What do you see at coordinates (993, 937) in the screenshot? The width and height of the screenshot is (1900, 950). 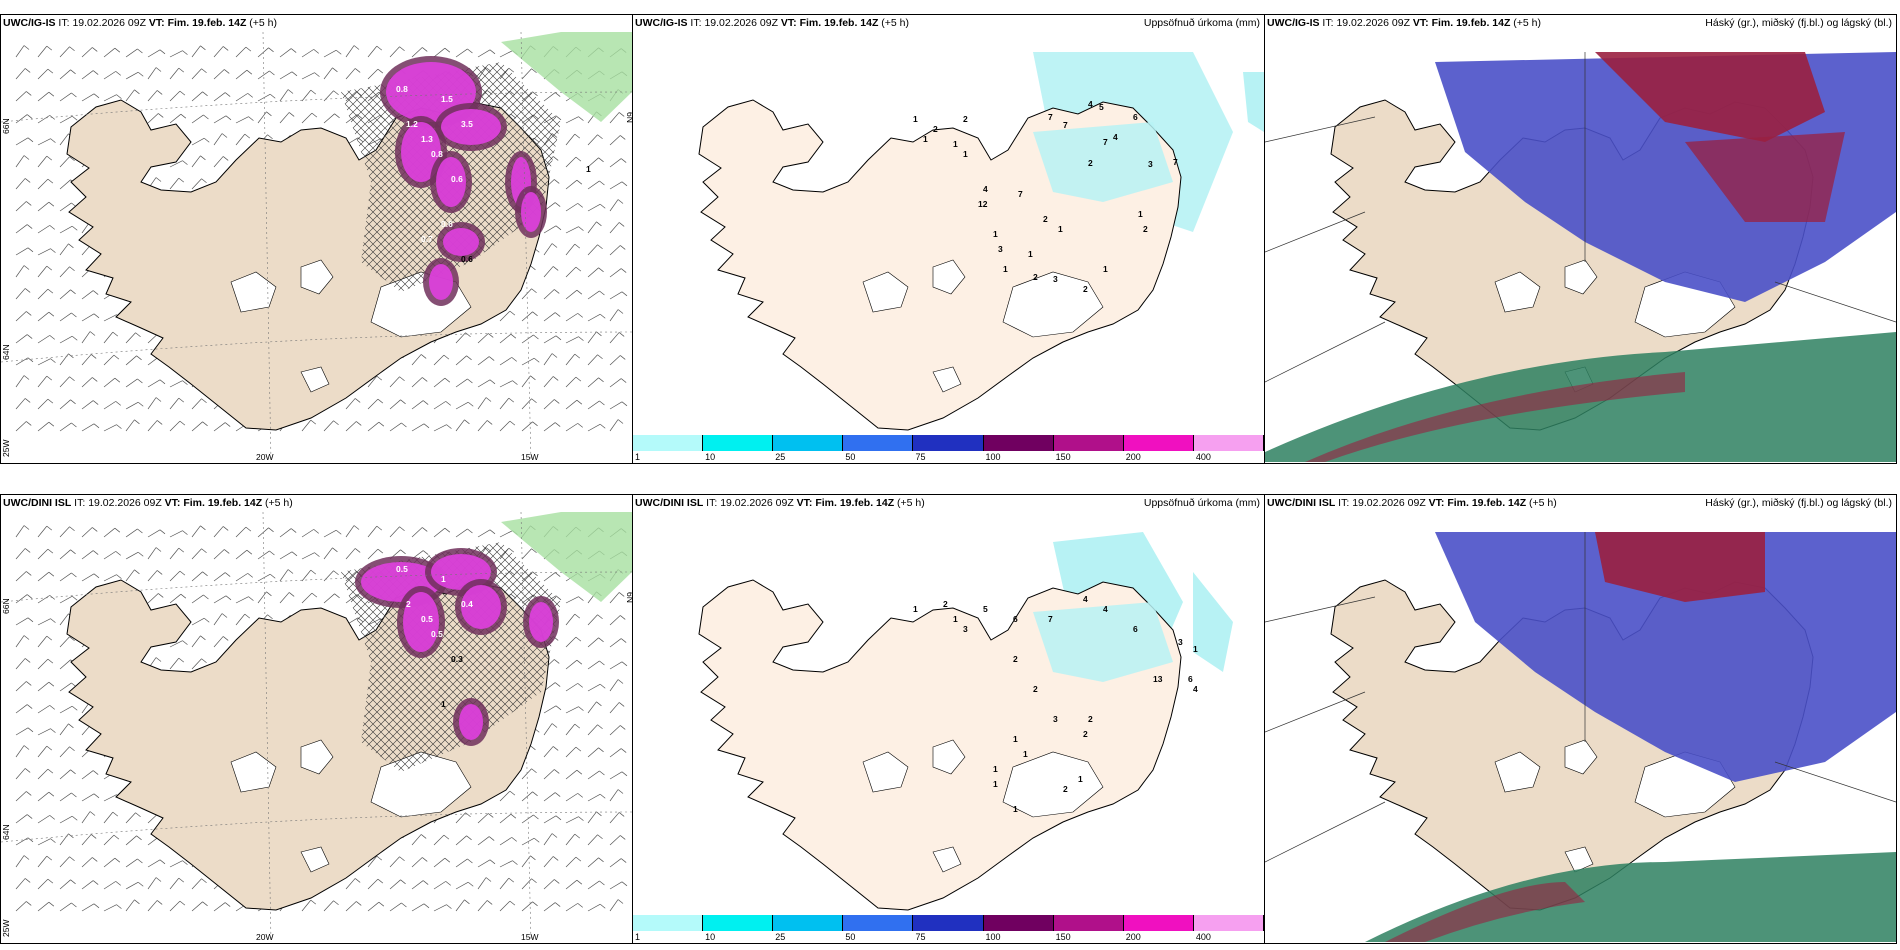 I see `colorbar-label: 100` at bounding box center [993, 937].